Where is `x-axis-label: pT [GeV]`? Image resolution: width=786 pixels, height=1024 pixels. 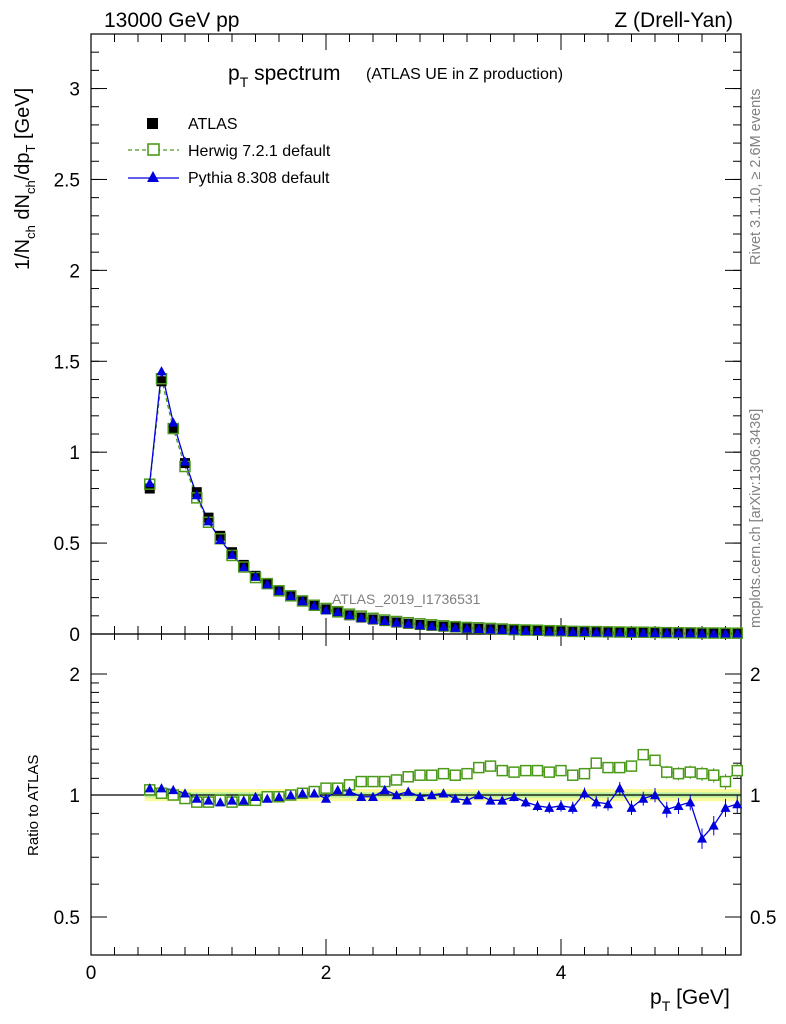
x-axis-label: pT [GeV] is located at coordinates (690, 1000).